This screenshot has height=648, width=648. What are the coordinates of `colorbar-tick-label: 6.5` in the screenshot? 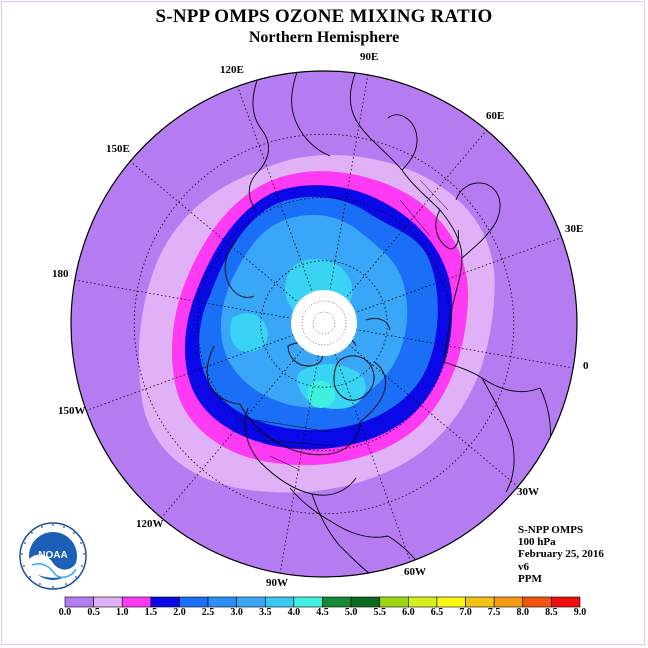 It's located at (437, 612).